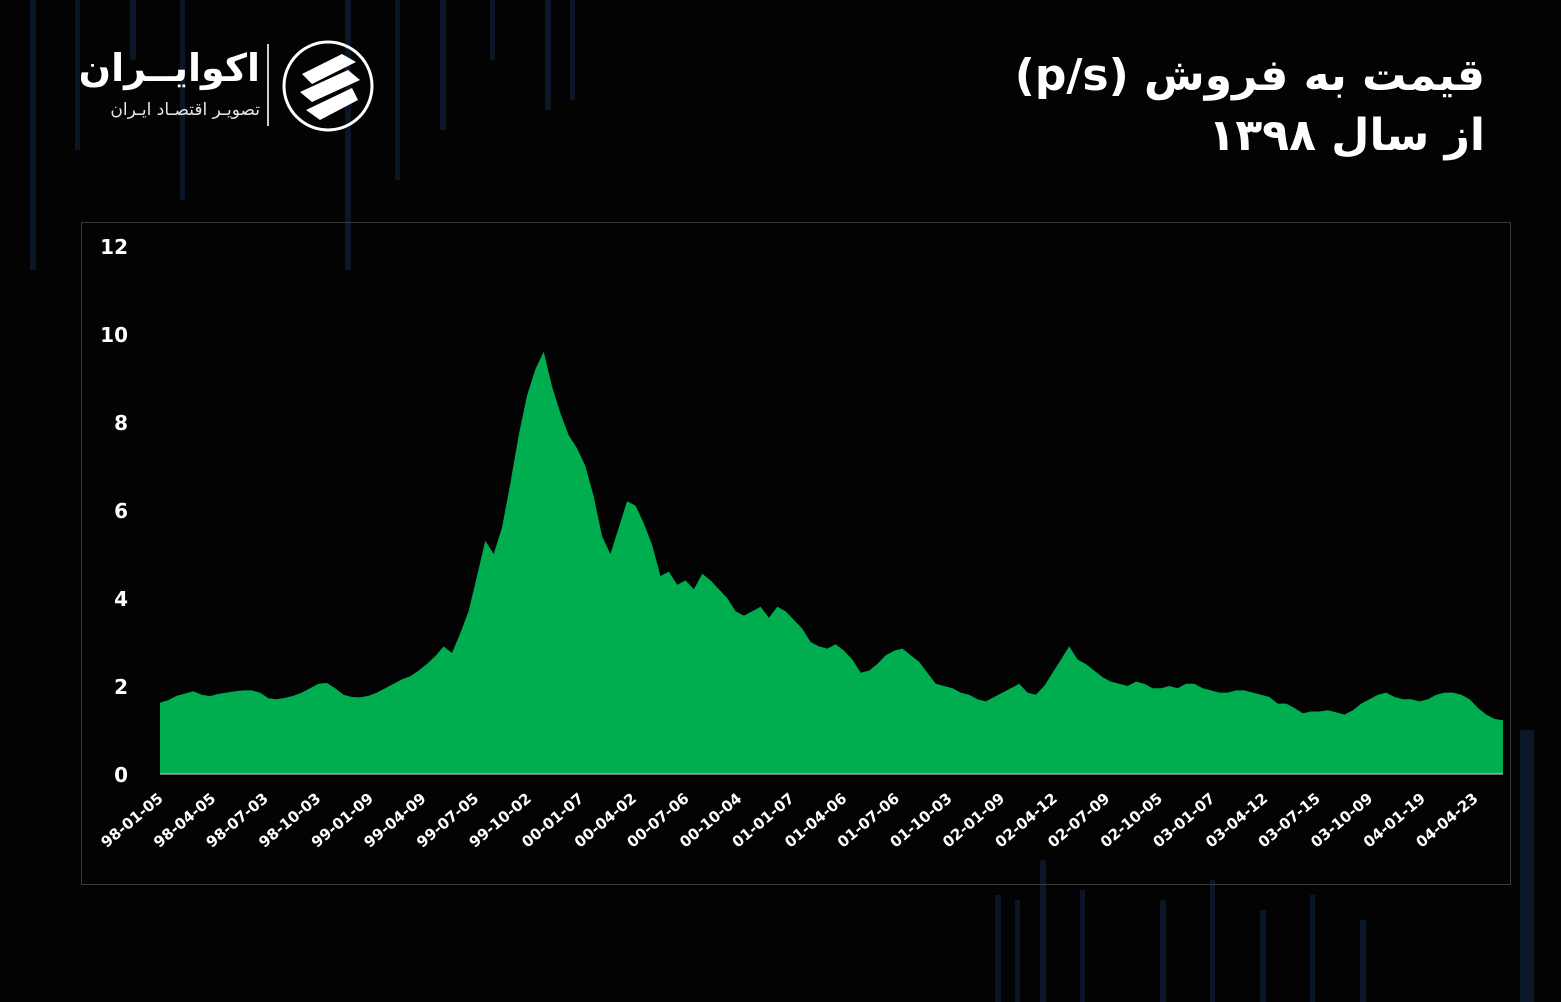 Image resolution: width=1561 pixels, height=1002 pixels. Describe the element at coordinates (114, 335) in the screenshot. I see `y-tick-label: 10` at that location.